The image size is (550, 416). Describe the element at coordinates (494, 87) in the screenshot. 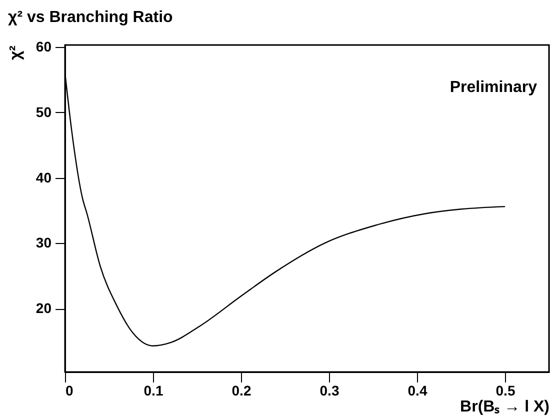

I see `annotation: Preliminary` at that location.